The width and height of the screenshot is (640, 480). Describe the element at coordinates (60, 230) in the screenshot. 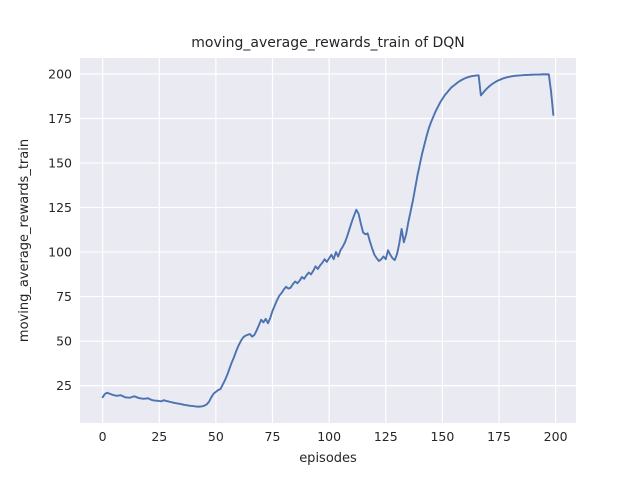

I see `y-tick-labels: 25 50 75 100 125 150 175 200` at that location.